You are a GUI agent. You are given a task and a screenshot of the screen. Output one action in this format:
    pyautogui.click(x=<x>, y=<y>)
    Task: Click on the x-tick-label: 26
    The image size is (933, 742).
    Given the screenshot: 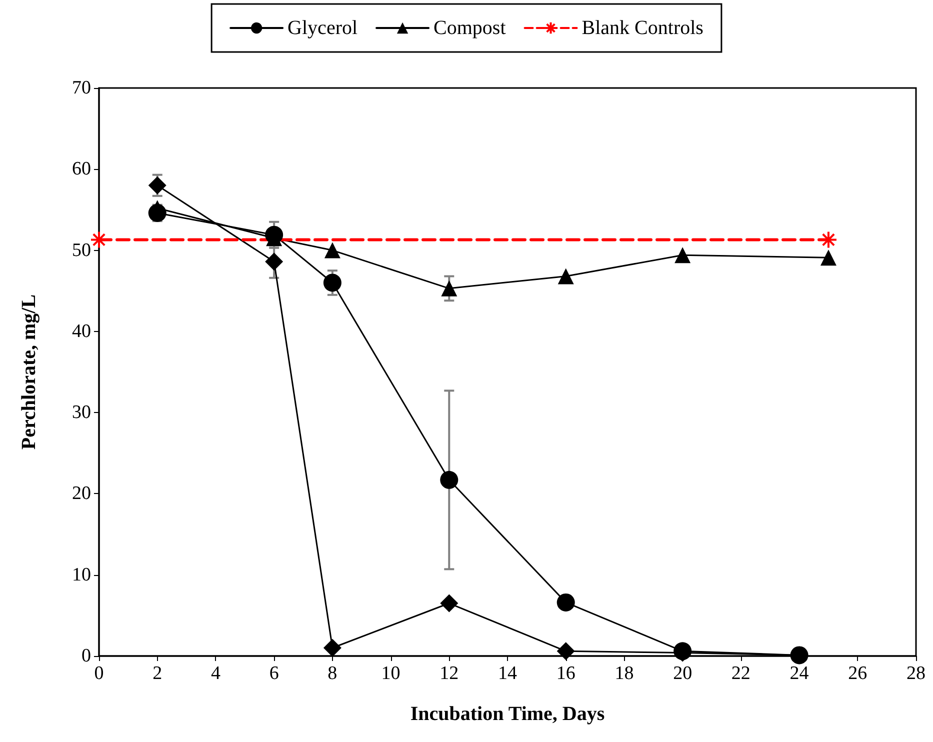 What is the action you would take?
    pyautogui.click(x=858, y=673)
    